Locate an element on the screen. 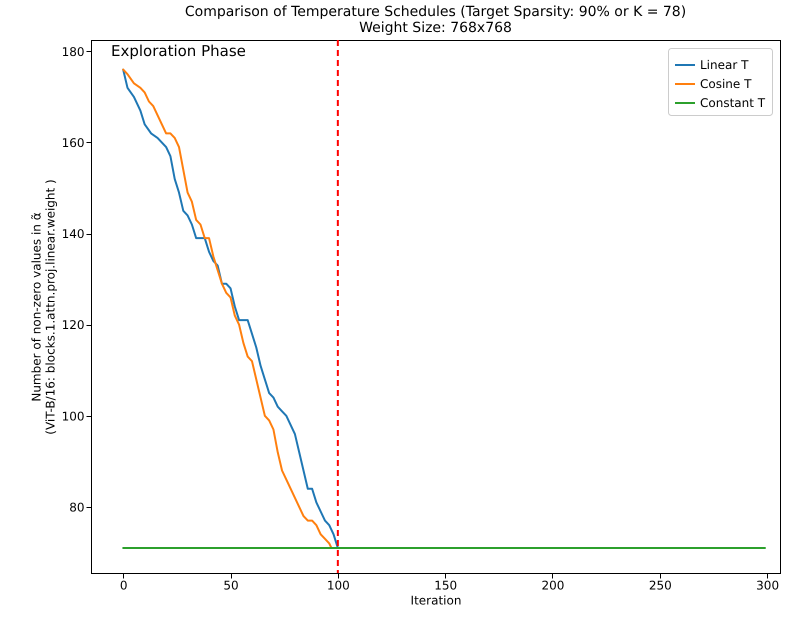 The width and height of the screenshot is (785, 623). x-tick-label: 50 is located at coordinates (231, 585).